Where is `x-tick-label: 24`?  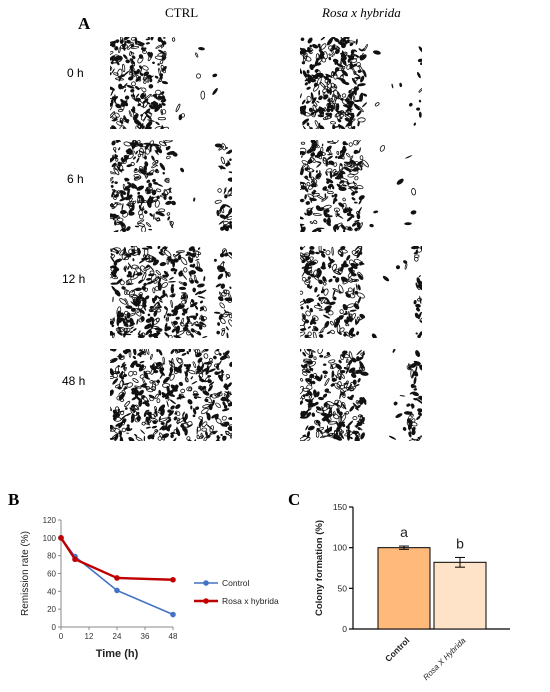
x-tick-label: 24 is located at coordinates (117, 636).